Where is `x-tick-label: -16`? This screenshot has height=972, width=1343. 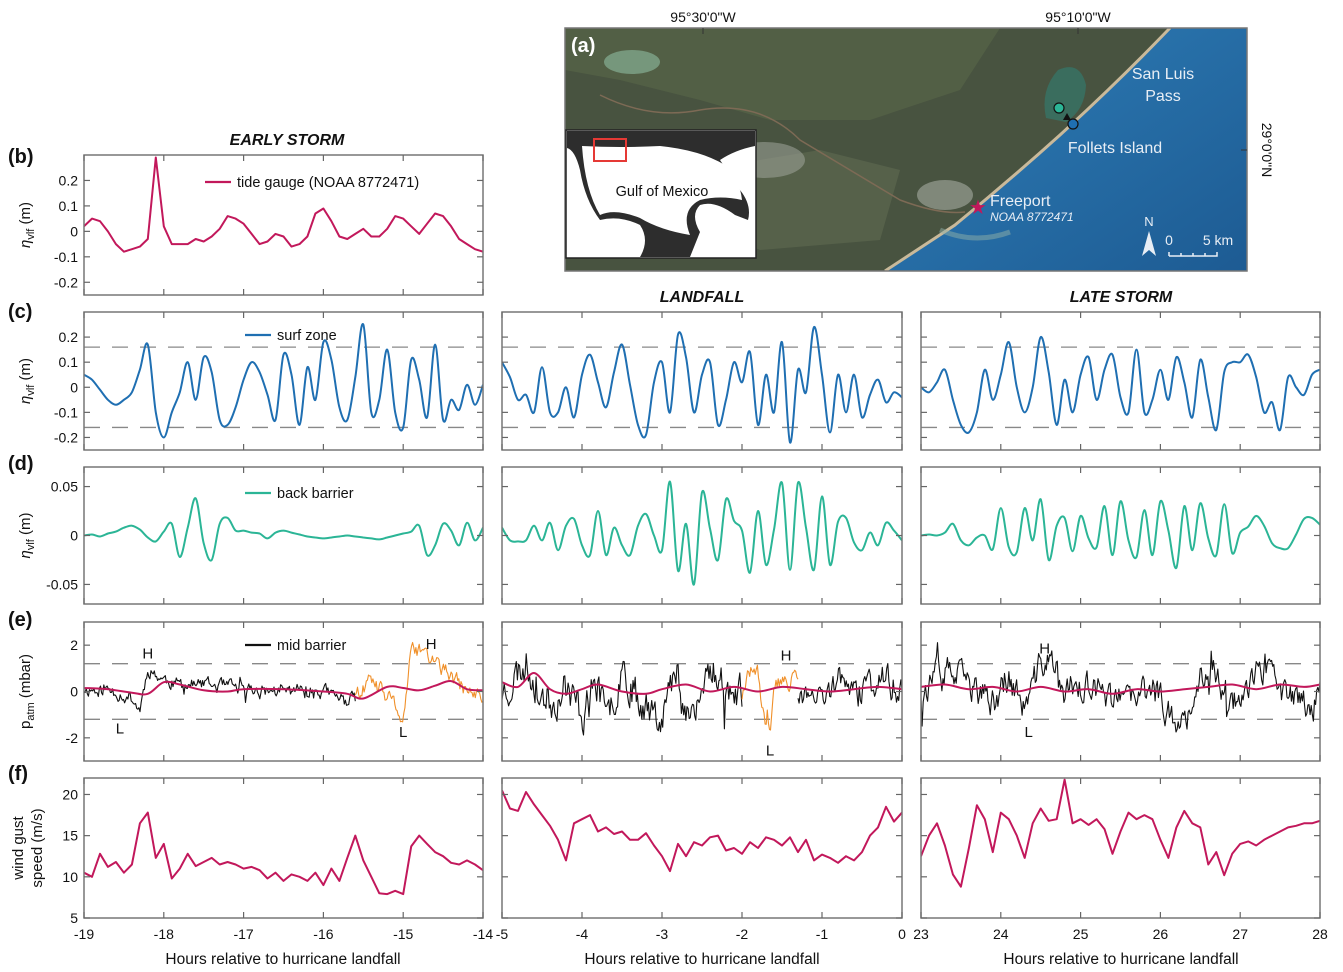
x-tick-label: -16 is located at coordinates (323, 934).